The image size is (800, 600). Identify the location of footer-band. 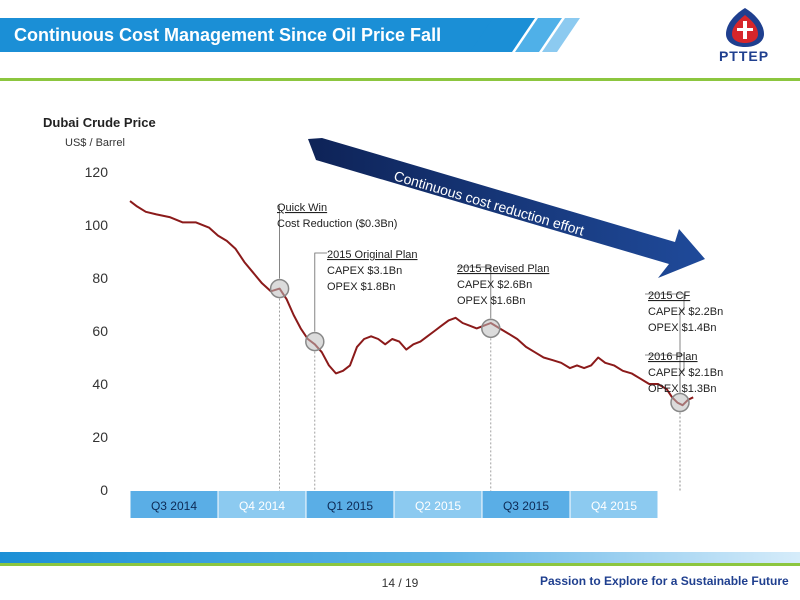
(400, 559).